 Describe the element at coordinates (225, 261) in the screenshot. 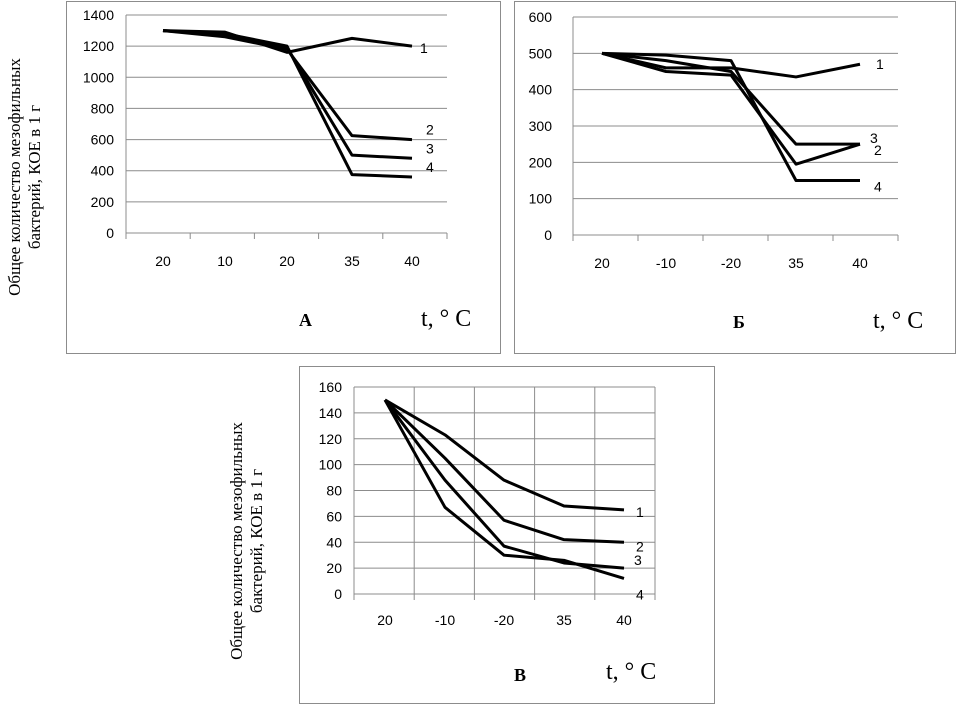

I see `x-tick-label-a: 10` at that location.